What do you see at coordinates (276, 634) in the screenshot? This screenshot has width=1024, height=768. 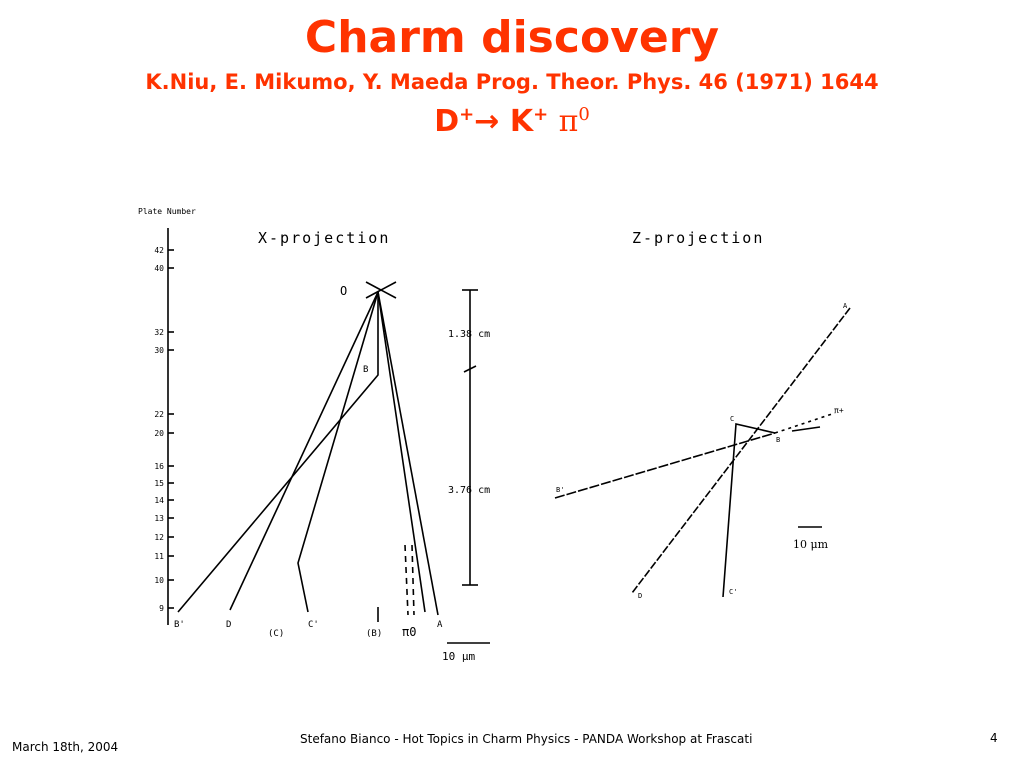 I see `label: (C)` at bounding box center [276, 634].